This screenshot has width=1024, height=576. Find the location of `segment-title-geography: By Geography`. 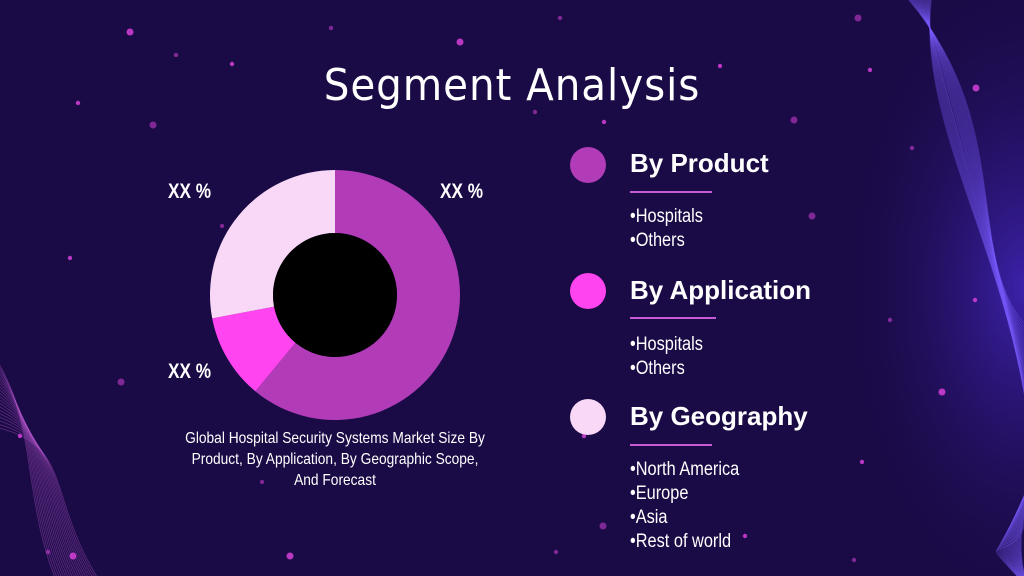

segment-title-geography: By Geography is located at coordinates (719, 416).